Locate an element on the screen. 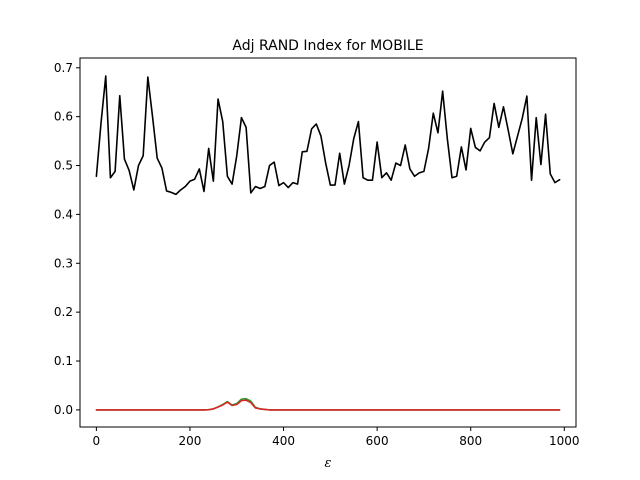 This screenshot has height=480, width=640. x-tick-label: 200 is located at coordinates (190, 441).